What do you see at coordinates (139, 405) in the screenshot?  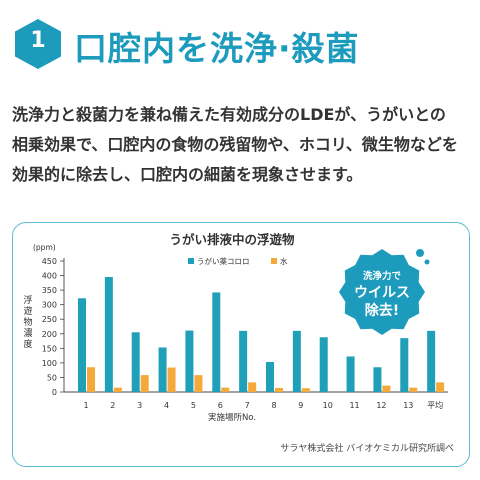 I see `x-tick-label: 3` at bounding box center [139, 405].